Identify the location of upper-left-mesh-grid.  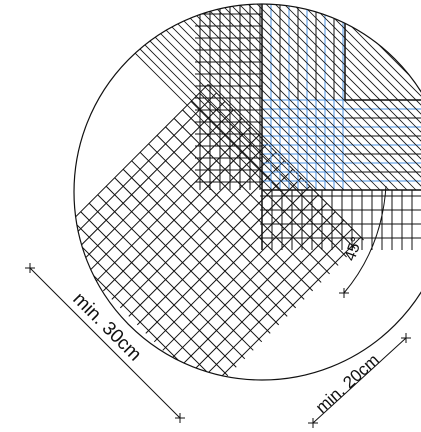
(228, 97).